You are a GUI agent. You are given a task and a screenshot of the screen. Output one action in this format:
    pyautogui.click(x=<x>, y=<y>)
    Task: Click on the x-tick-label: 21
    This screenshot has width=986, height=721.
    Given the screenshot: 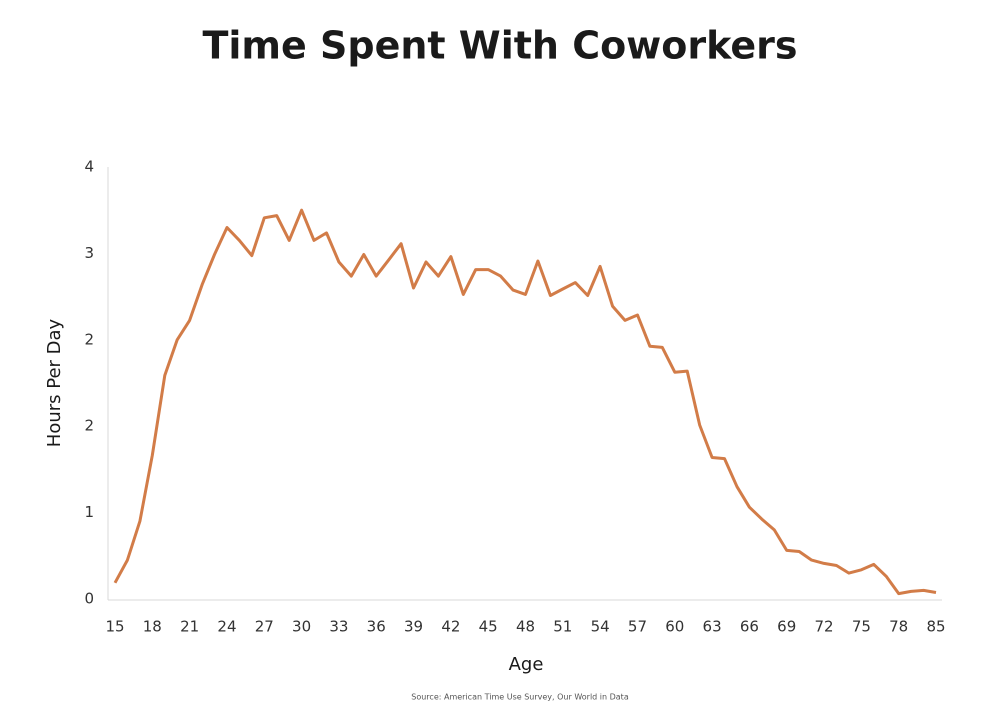 What is the action you would take?
    pyautogui.click(x=189, y=627)
    